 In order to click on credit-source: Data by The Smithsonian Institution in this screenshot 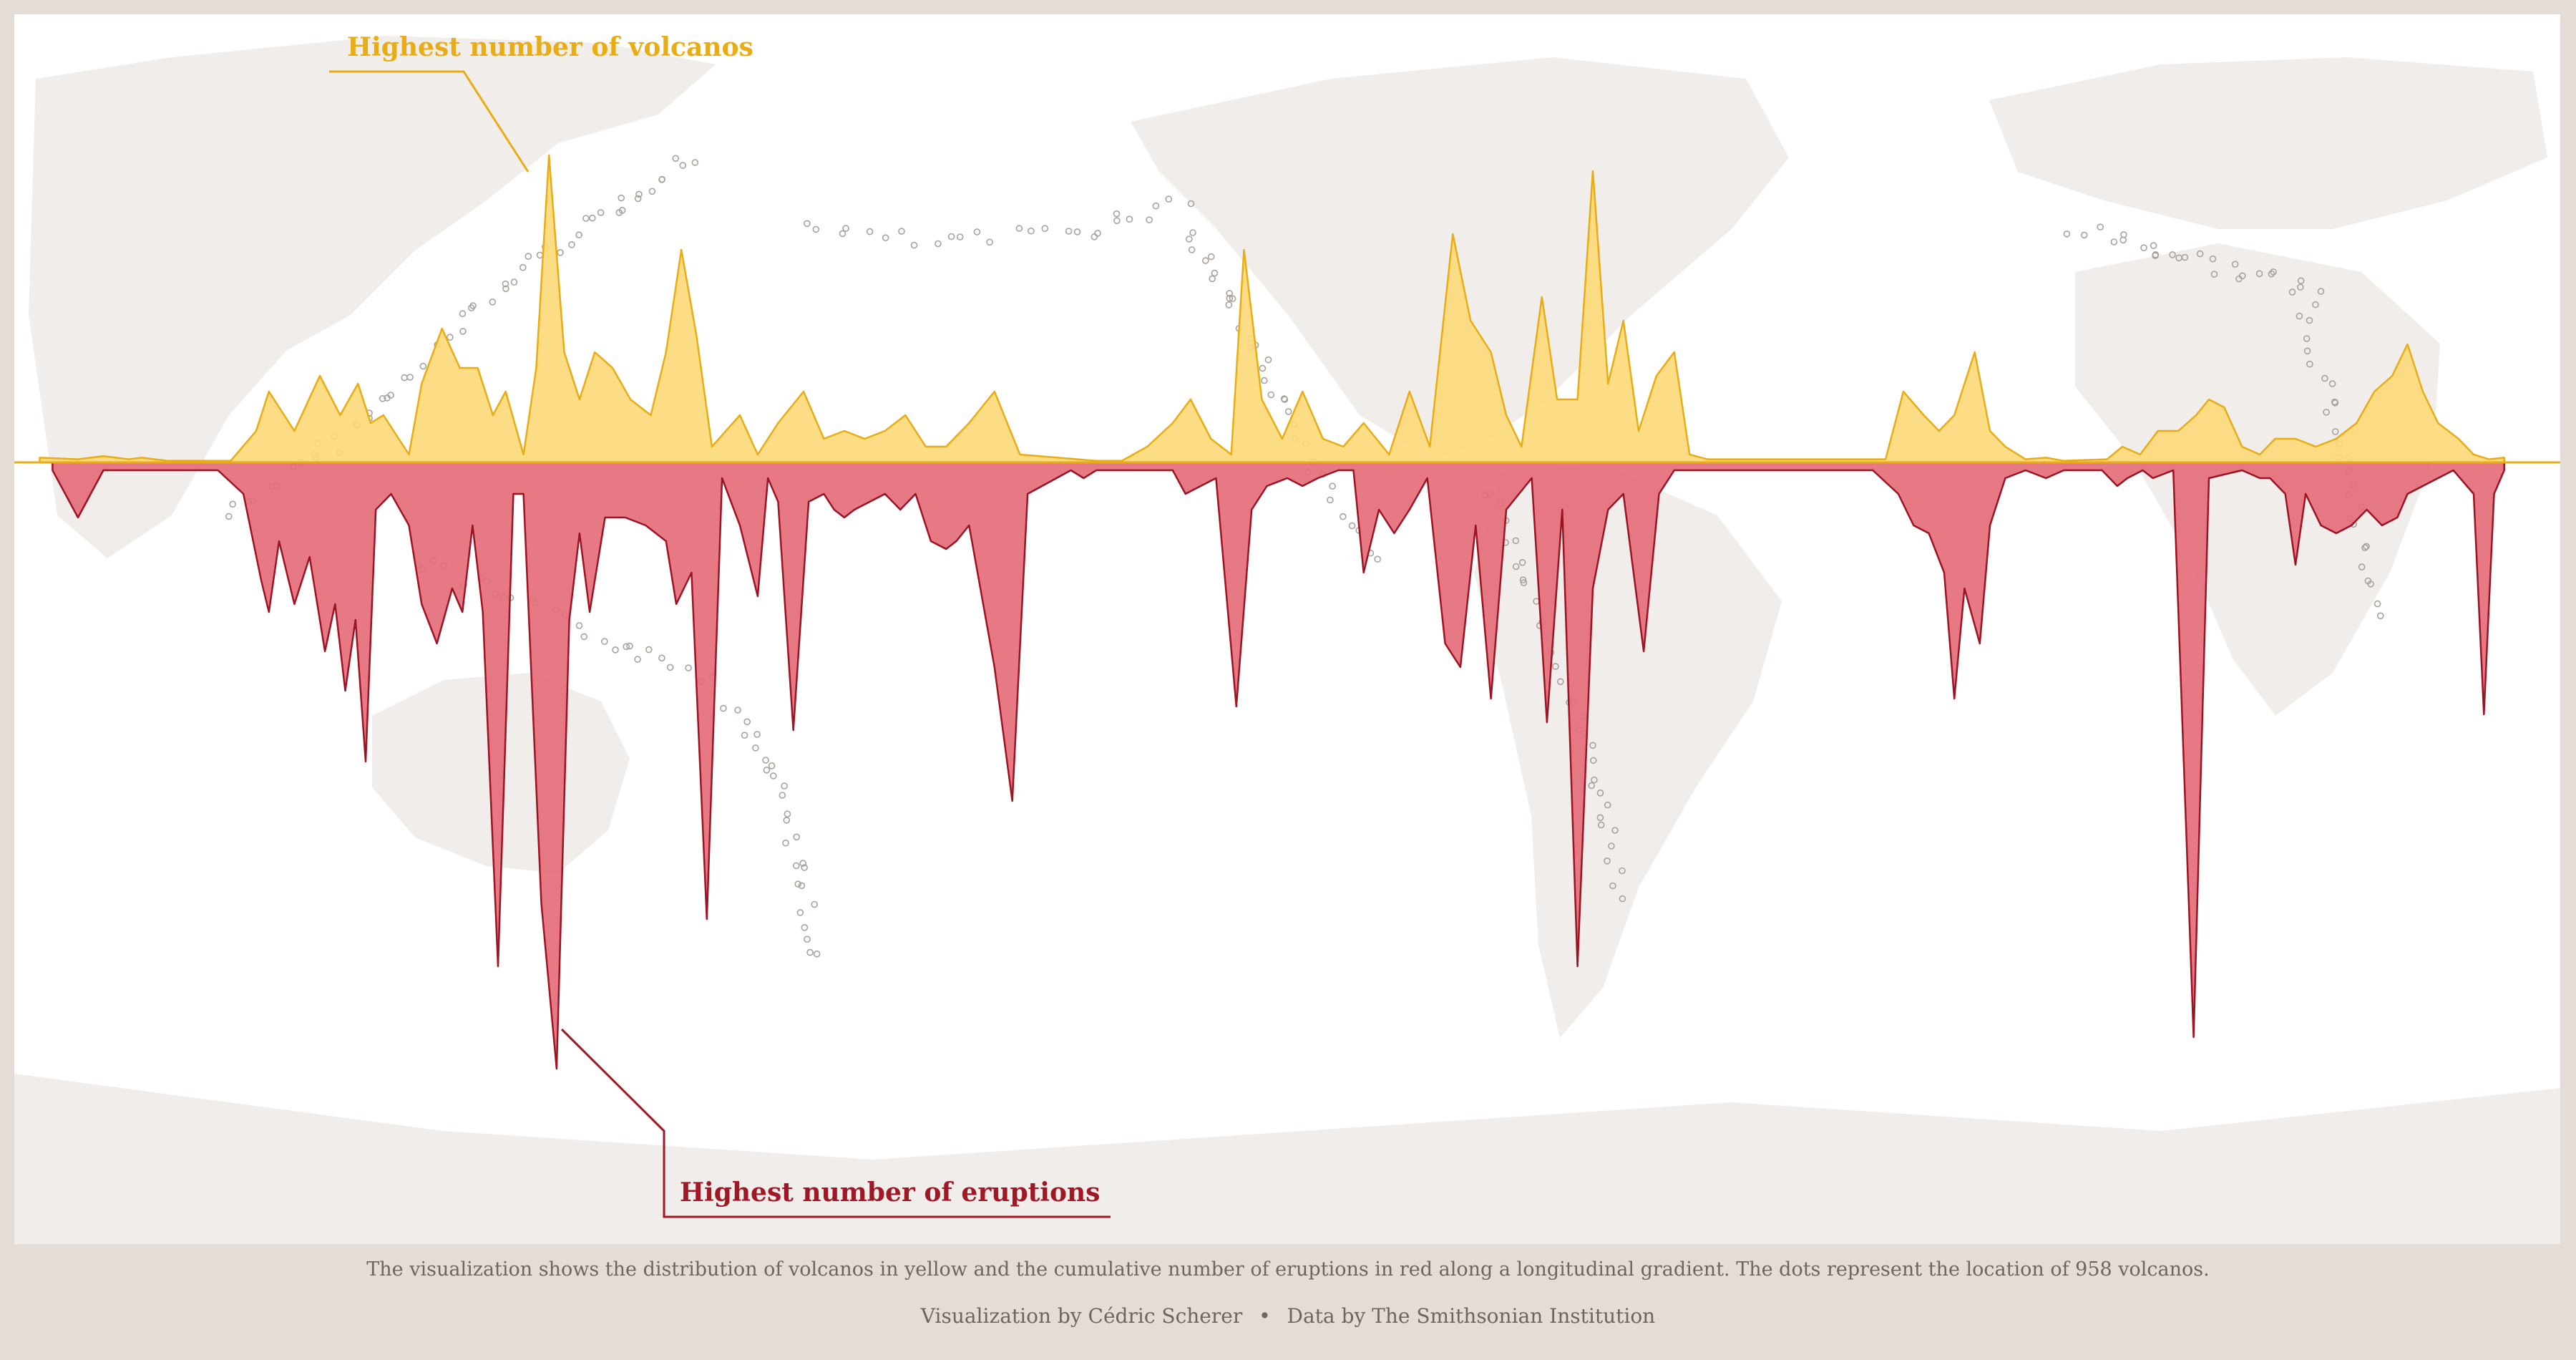, I will do `click(1471, 1316)`.